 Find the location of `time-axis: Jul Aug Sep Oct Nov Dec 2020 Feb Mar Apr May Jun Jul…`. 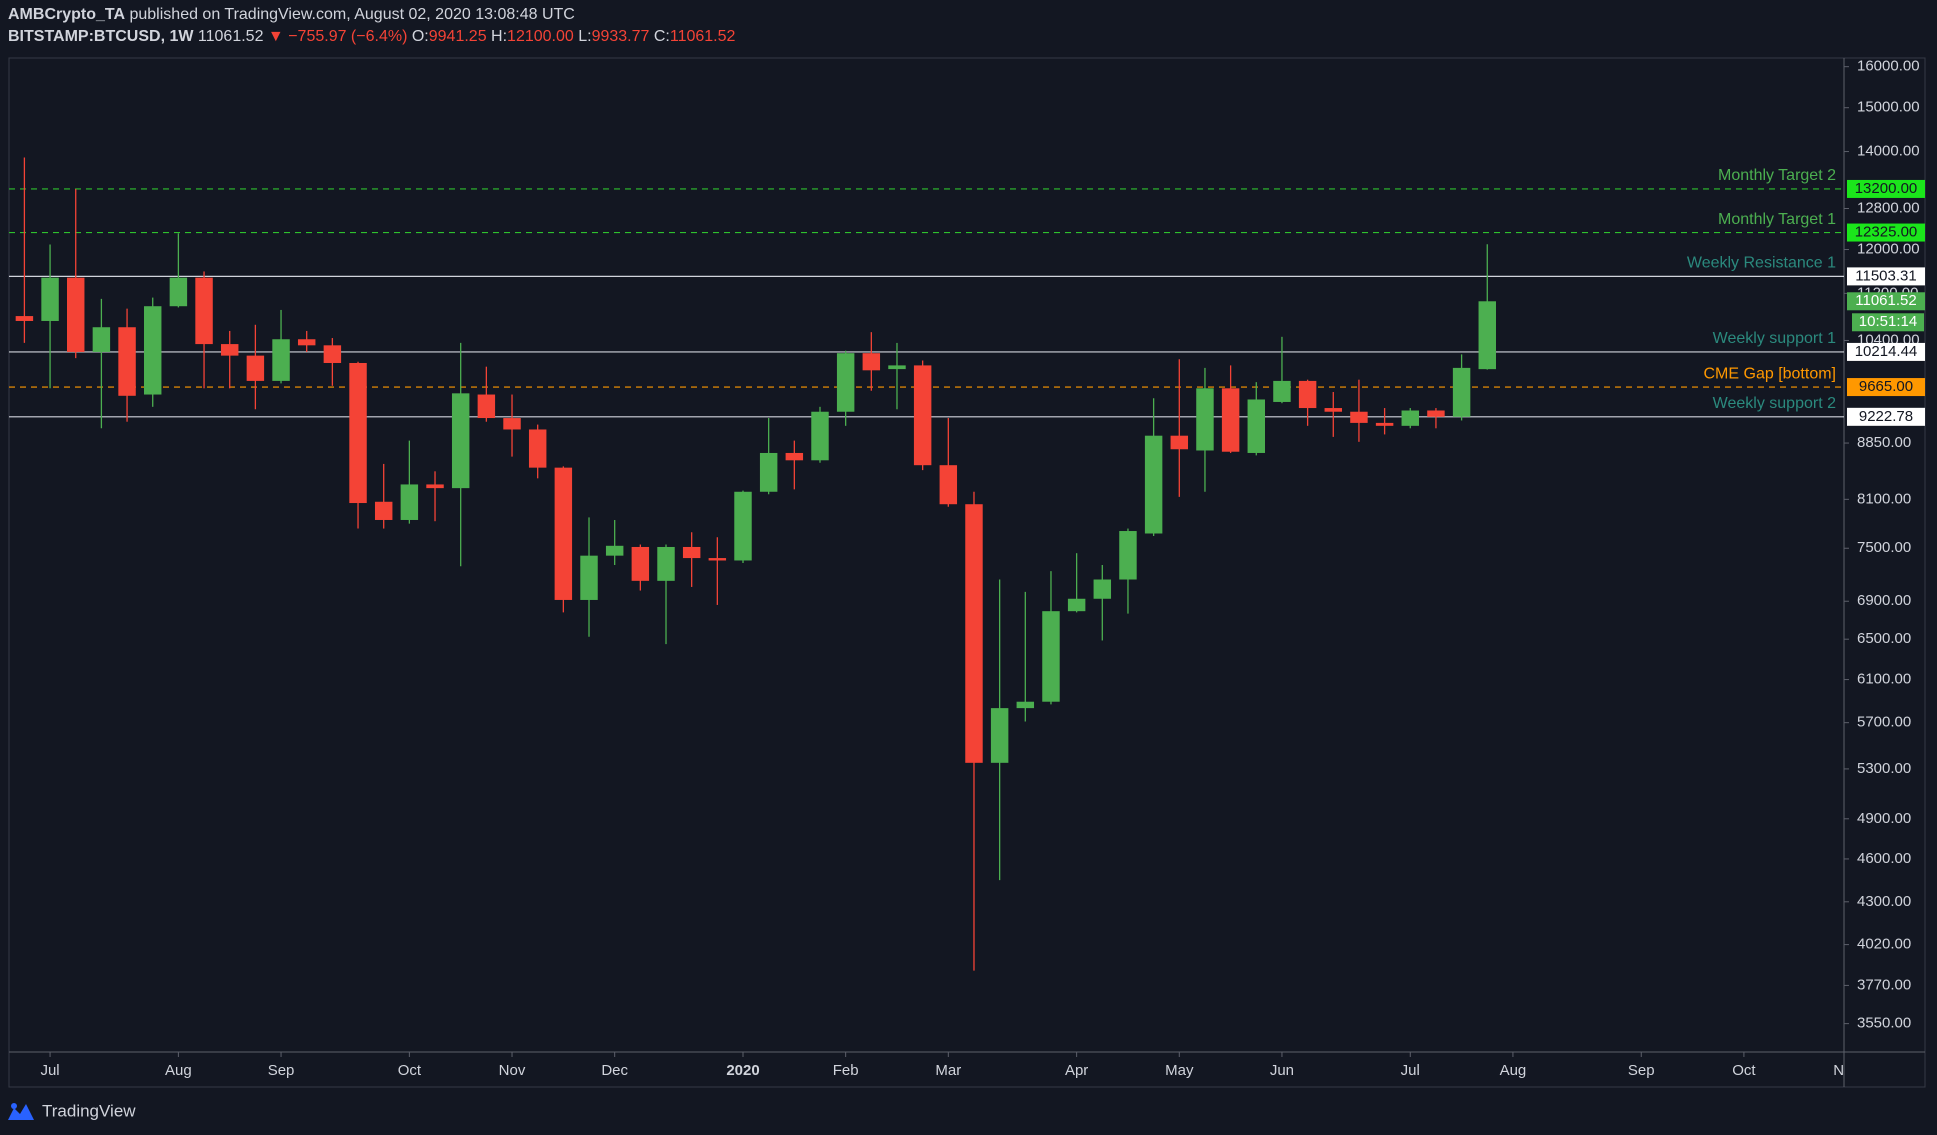

time-axis: Jul Aug Sep Oct Nov Dec 2020 Feb Mar Apr May Jun Jul… is located at coordinates (942, 1065).